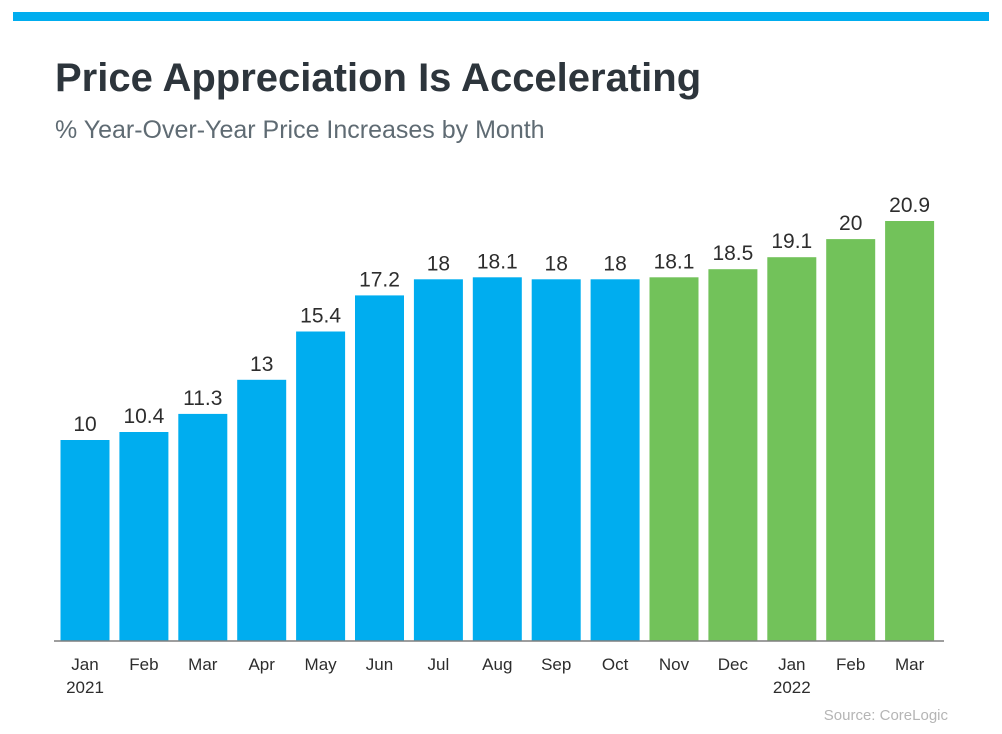  What do you see at coordinates (261, 664) in the screenshot?
I see `x-tick-label-4: Apr` at bounding box center [261, 664].